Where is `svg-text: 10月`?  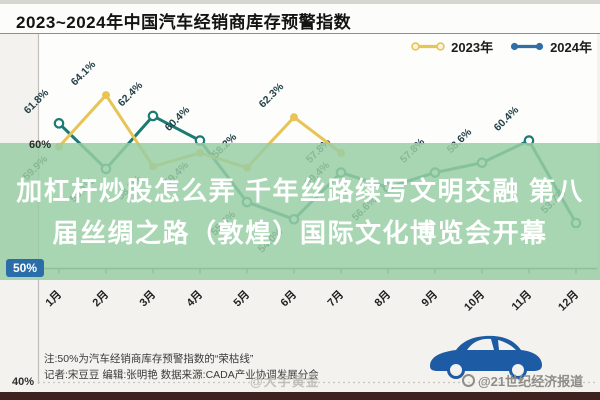 svg-text: 10月 is located at coordinates (474, 301).